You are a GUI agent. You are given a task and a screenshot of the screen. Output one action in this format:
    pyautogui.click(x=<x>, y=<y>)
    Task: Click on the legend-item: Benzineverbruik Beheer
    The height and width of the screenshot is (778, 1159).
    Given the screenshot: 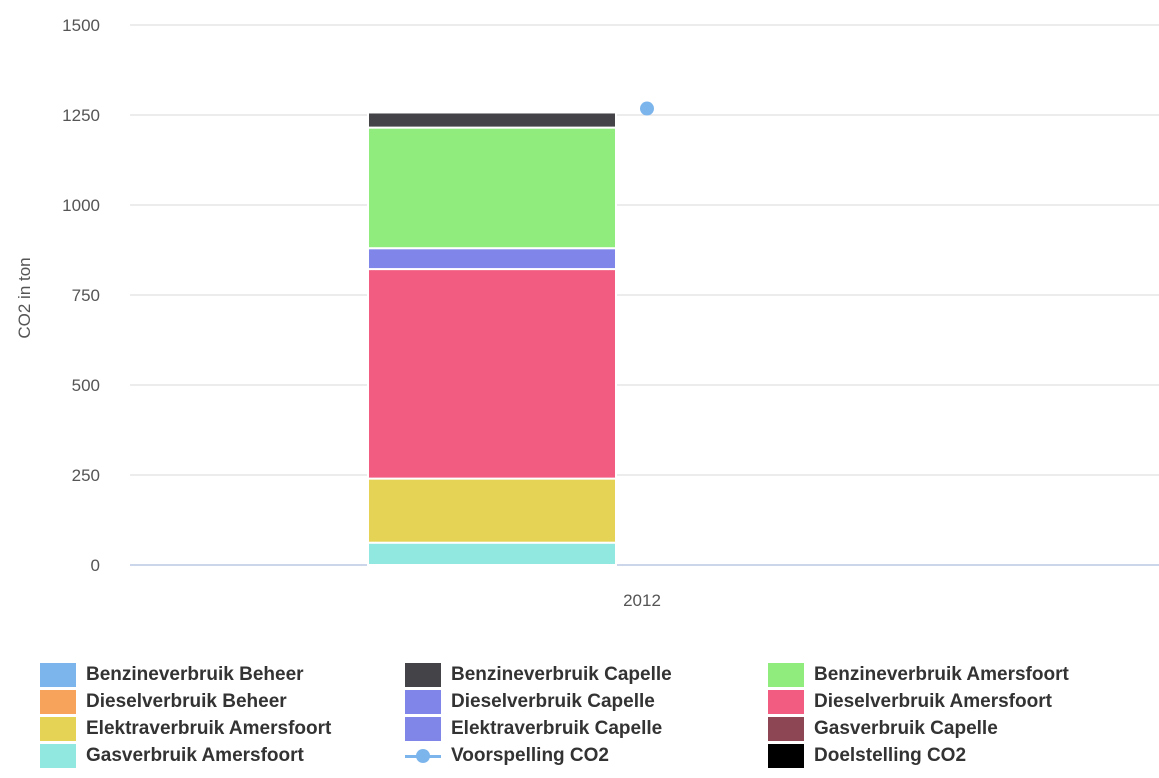 What is the action you would take?
    pyautogui.click(x=172, y=675)
    